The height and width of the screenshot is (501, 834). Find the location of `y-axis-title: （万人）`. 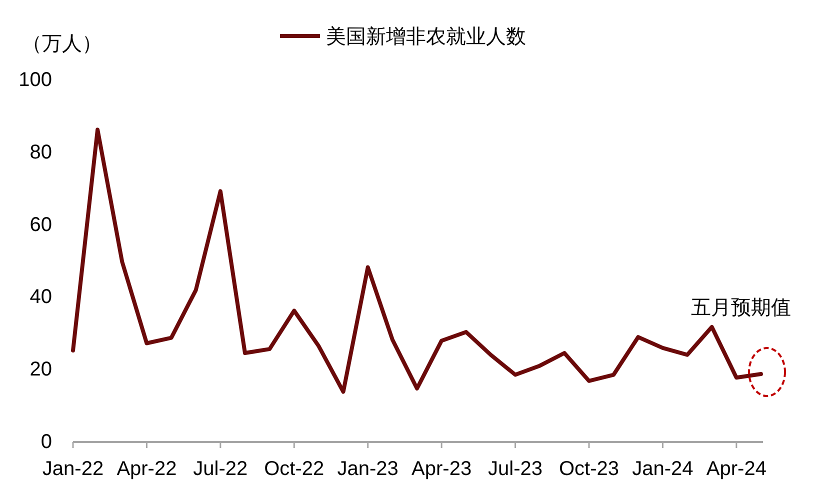

y-axis-title: （万人） is located at coordinates (62, 44).